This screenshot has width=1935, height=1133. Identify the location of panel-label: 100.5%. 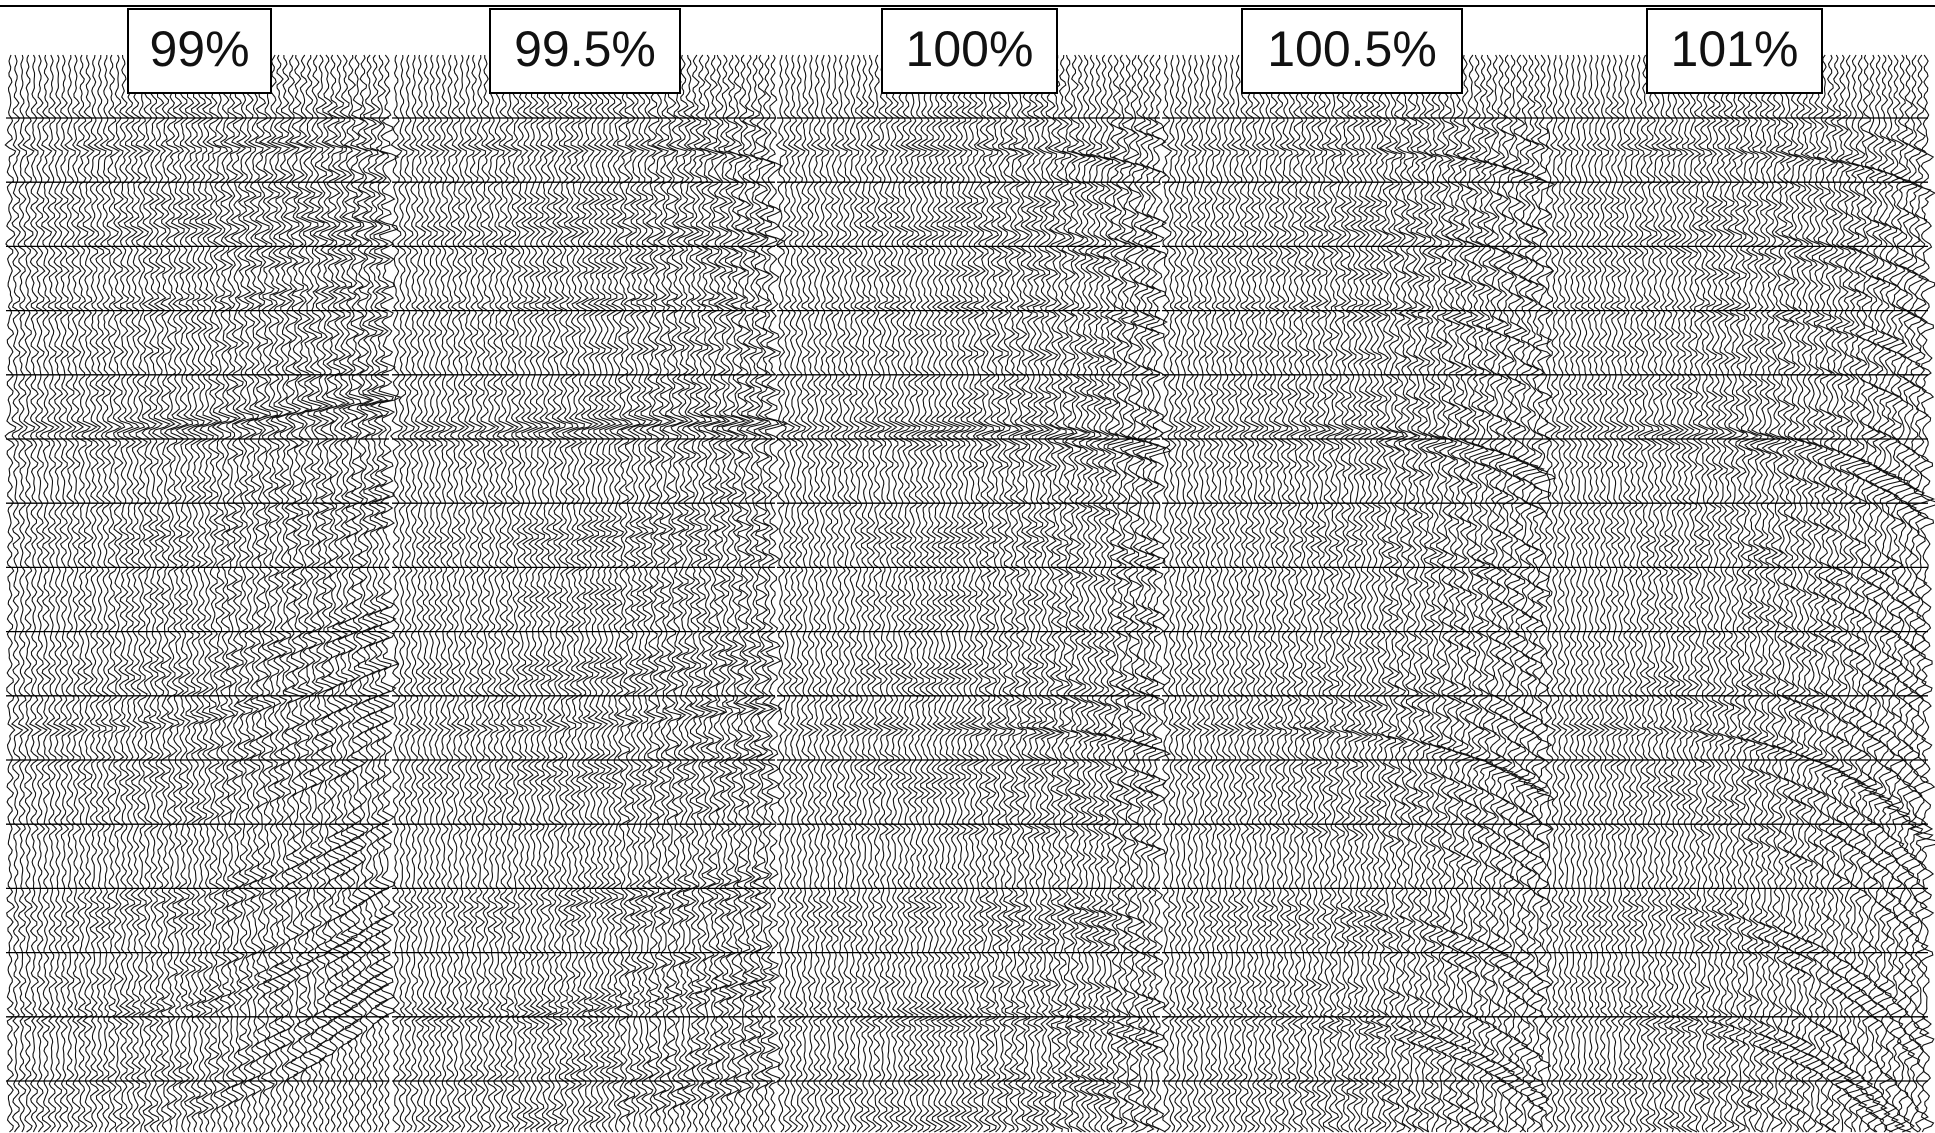
(1352, 49).